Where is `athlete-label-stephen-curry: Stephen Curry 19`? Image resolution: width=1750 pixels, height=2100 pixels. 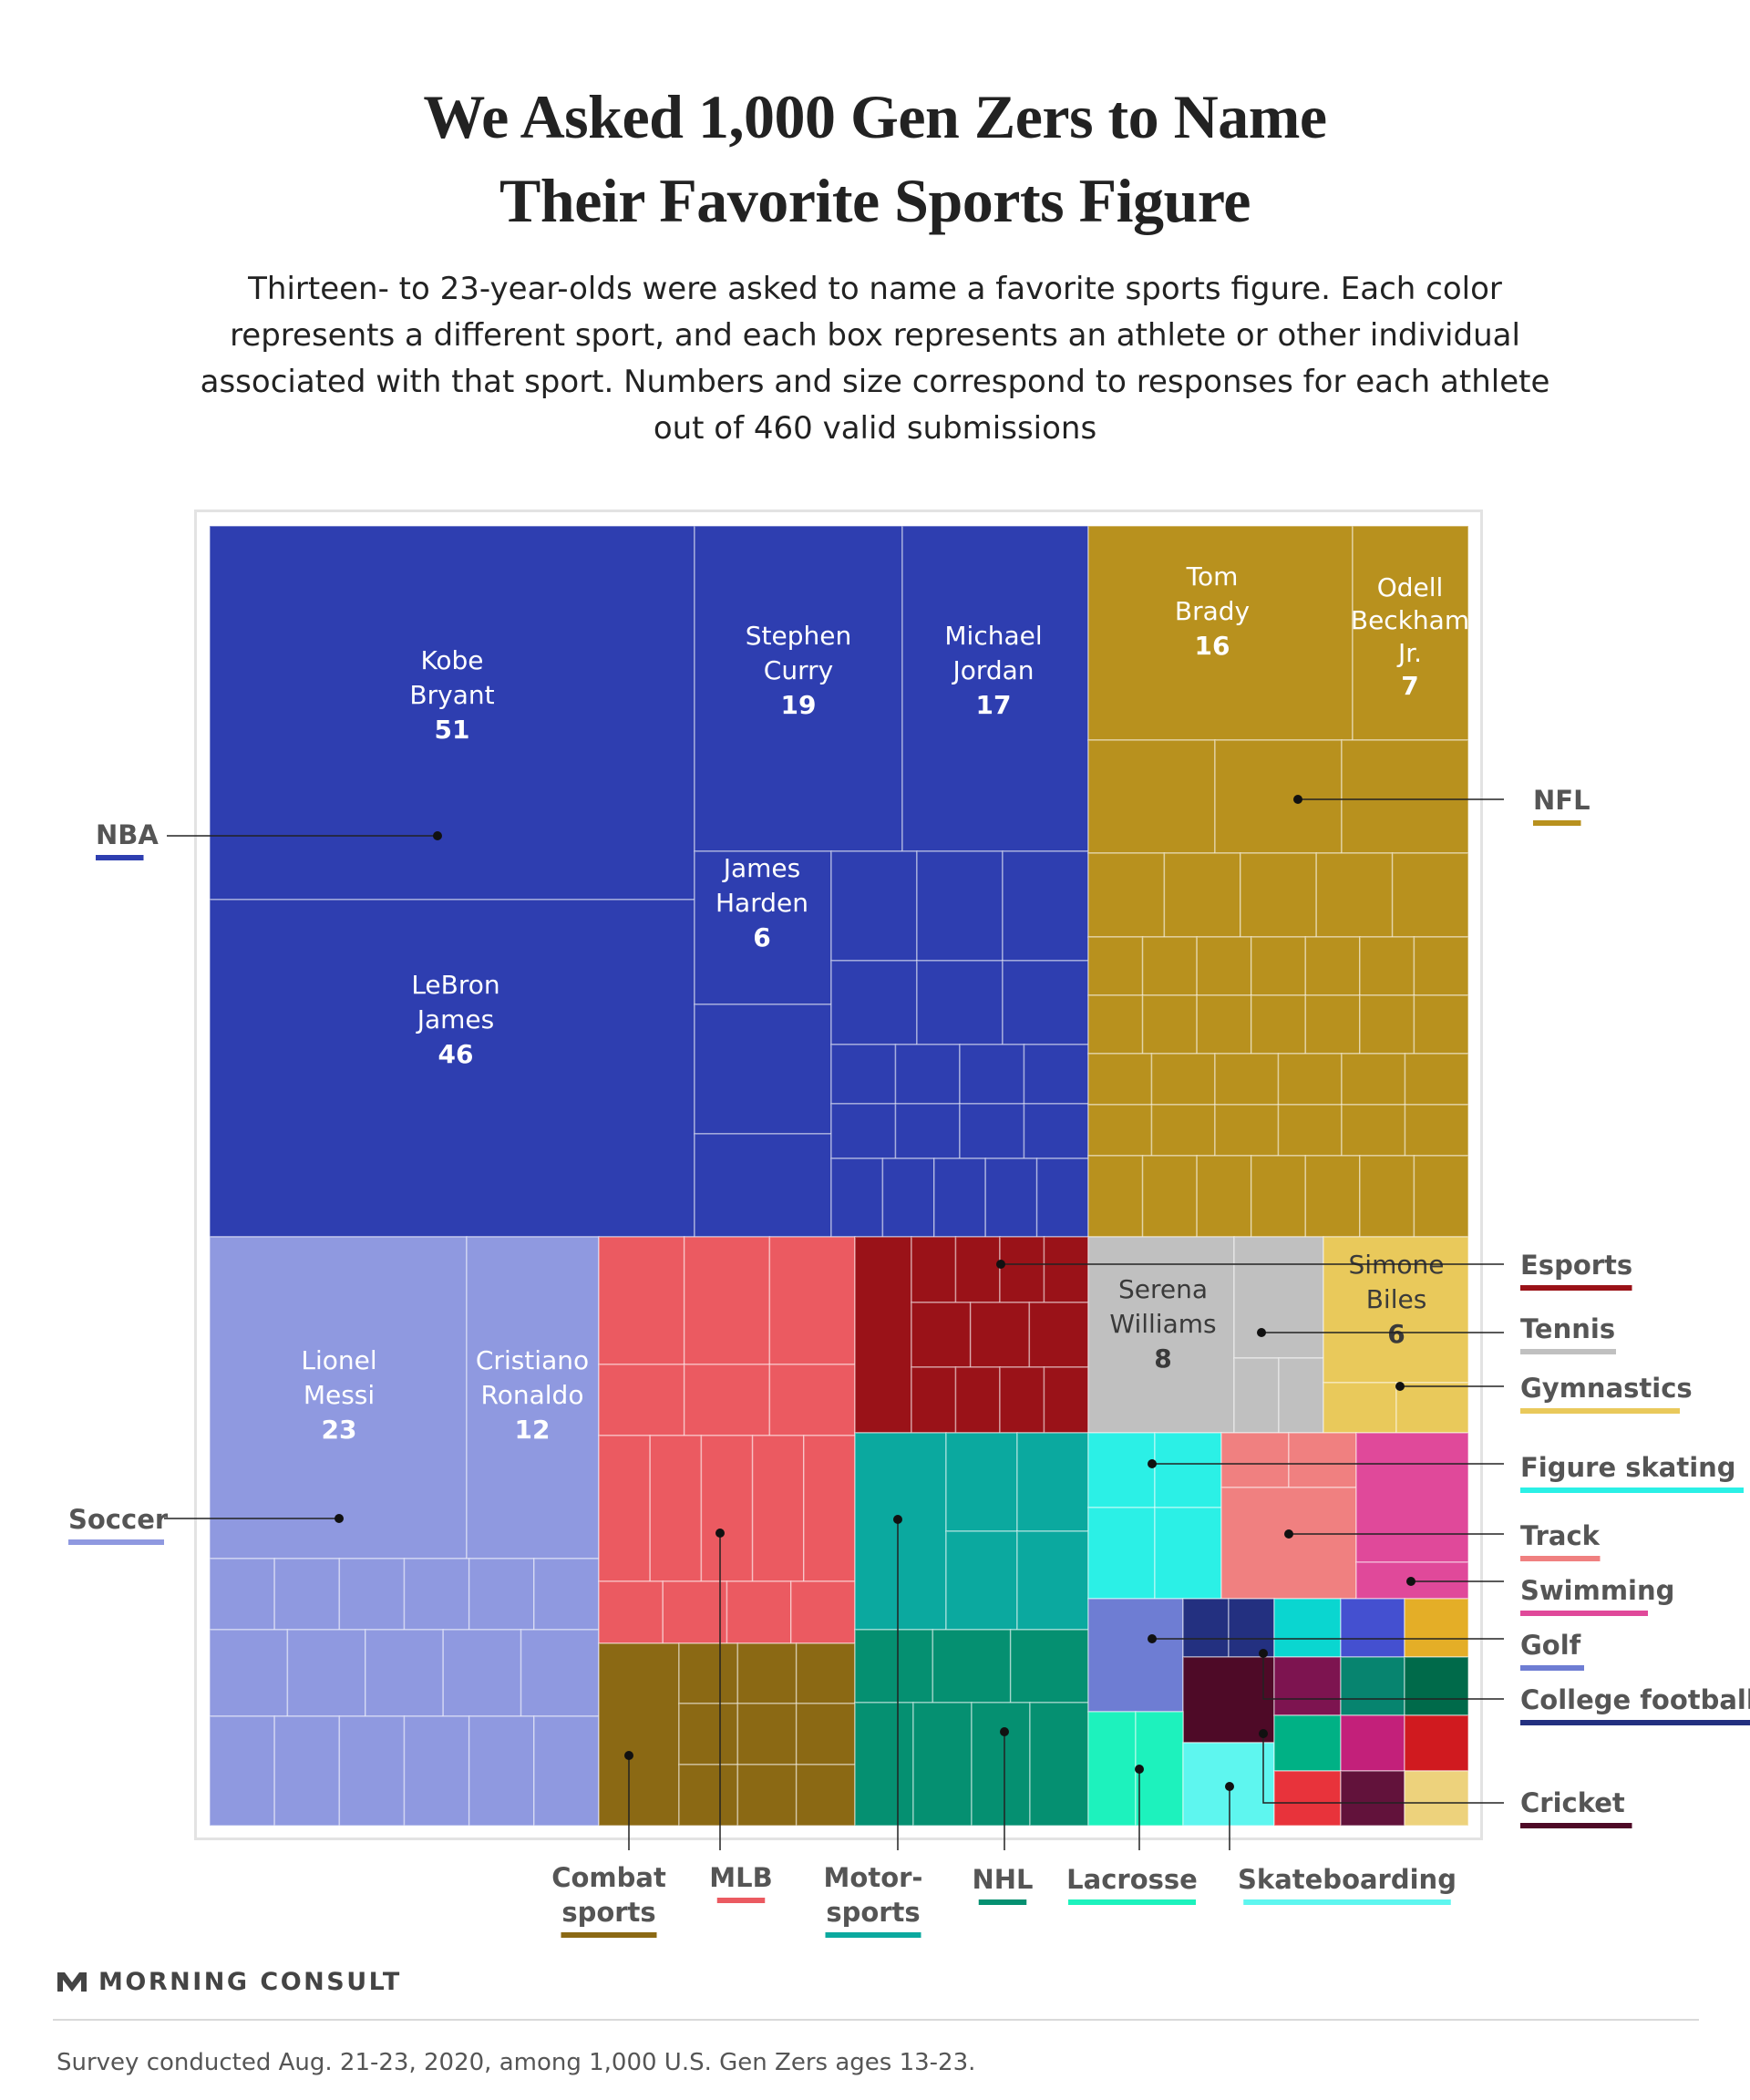
athlete-label-stephen-curry: Stephen Curry 19 is located at coordinates (798, 670).